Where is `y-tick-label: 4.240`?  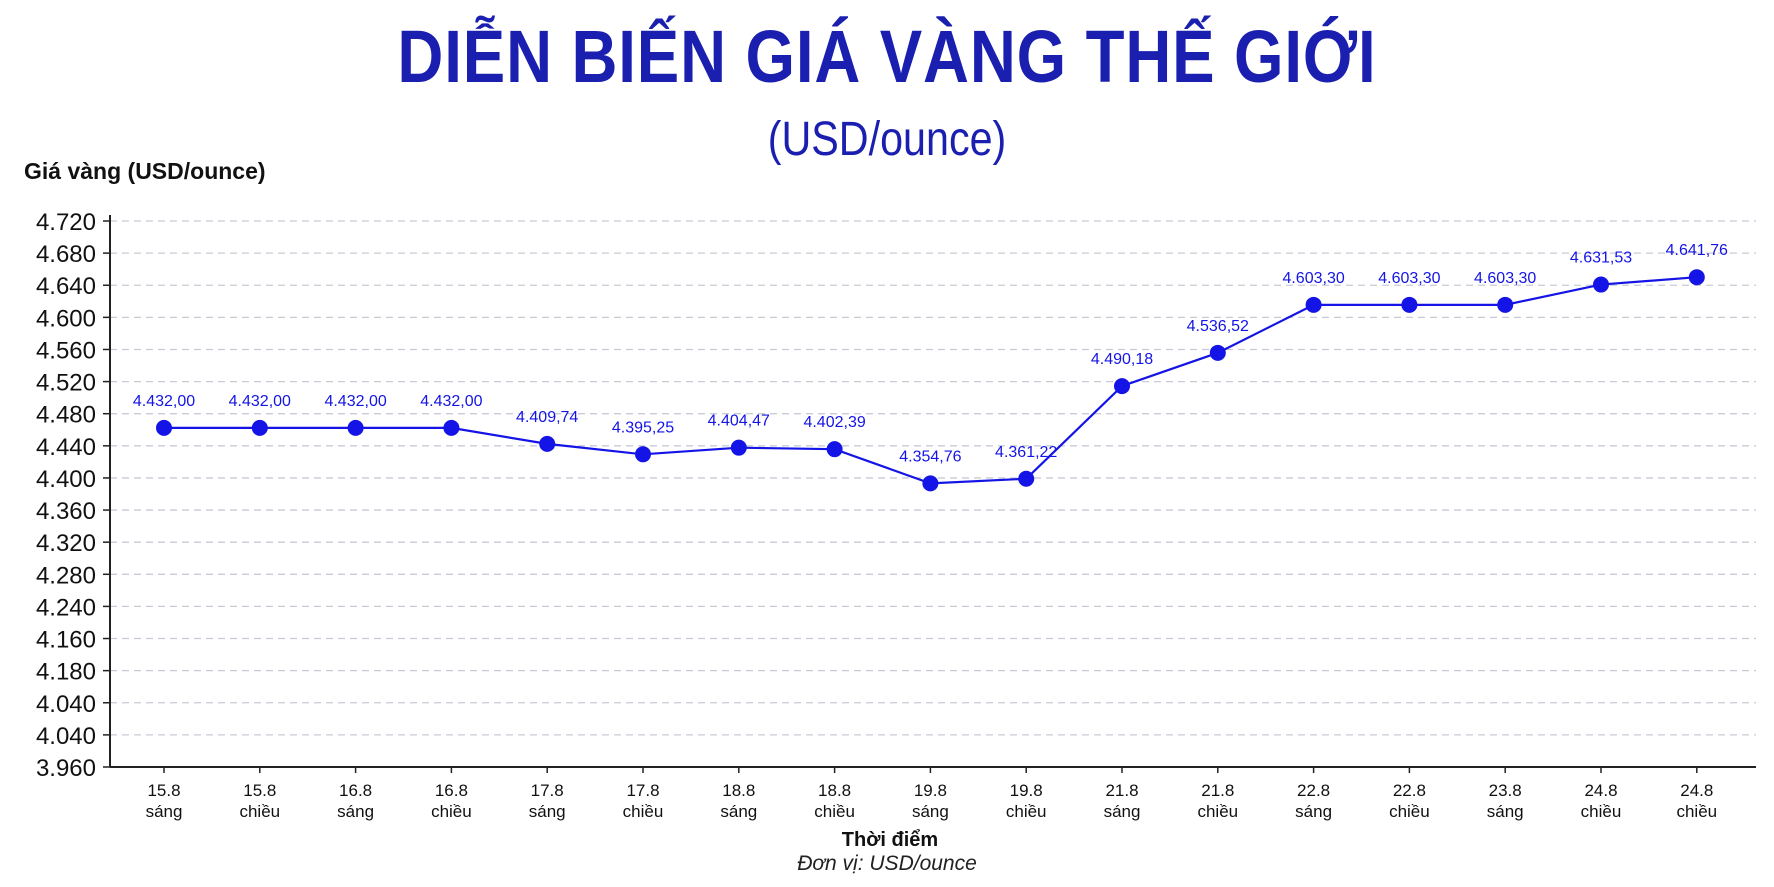
y-tick-label: 4.240 is located at coordinates (66, 607).